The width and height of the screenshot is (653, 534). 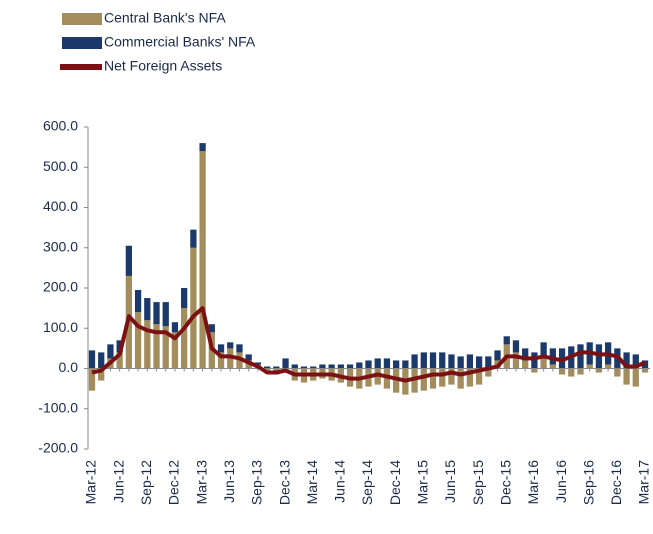 I want to click on y-tick-label: 100.0, so click(x=60, y=327).